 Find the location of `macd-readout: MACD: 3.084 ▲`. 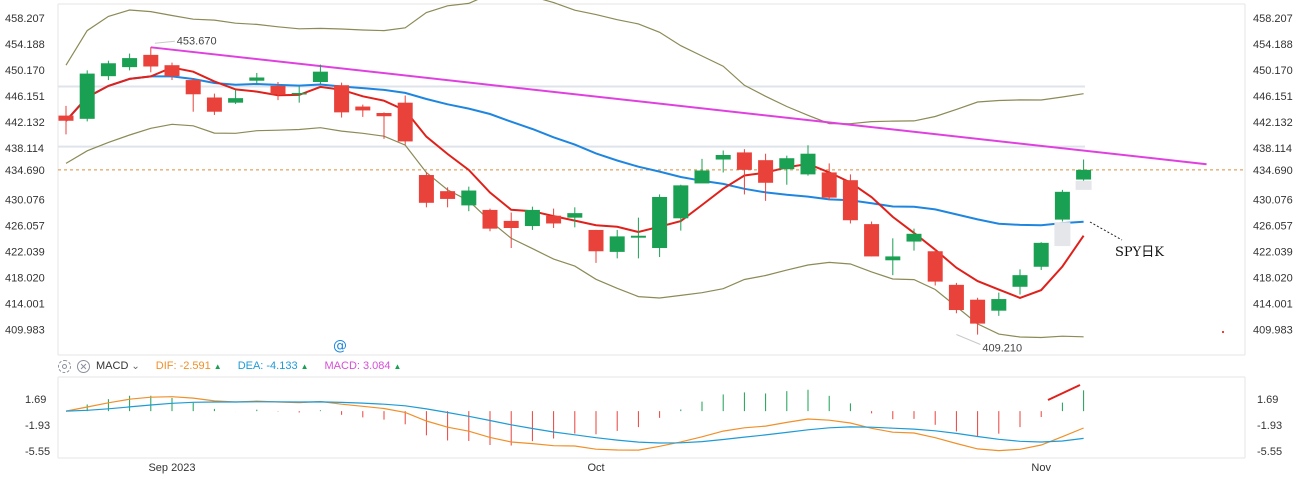

macd-readout: MACD: 3.084 ▲ is located at coordinates (363, 366).